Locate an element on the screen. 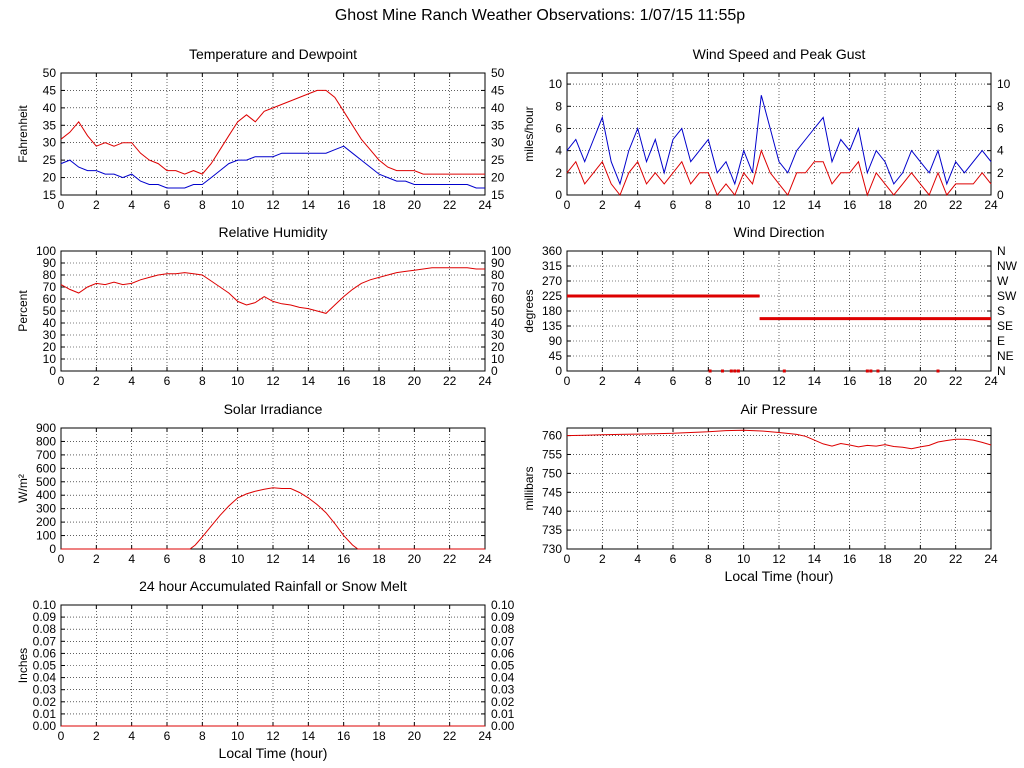 The height and width of the screenshot is (768, 1024). y-tick-label: 40 is located at coordinates (50, 108).